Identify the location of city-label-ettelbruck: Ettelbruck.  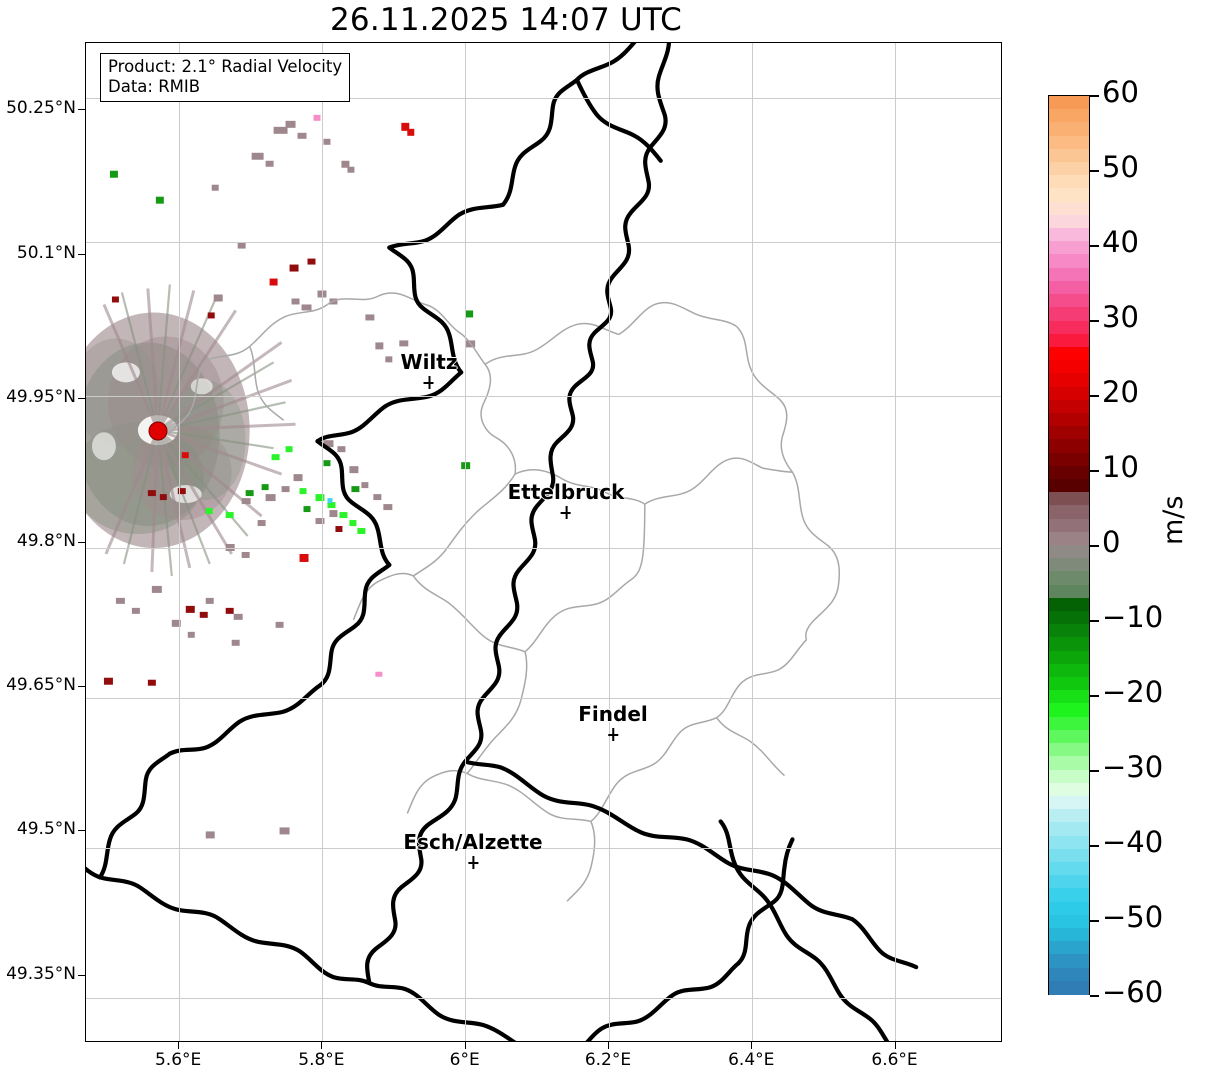
(566, 499).